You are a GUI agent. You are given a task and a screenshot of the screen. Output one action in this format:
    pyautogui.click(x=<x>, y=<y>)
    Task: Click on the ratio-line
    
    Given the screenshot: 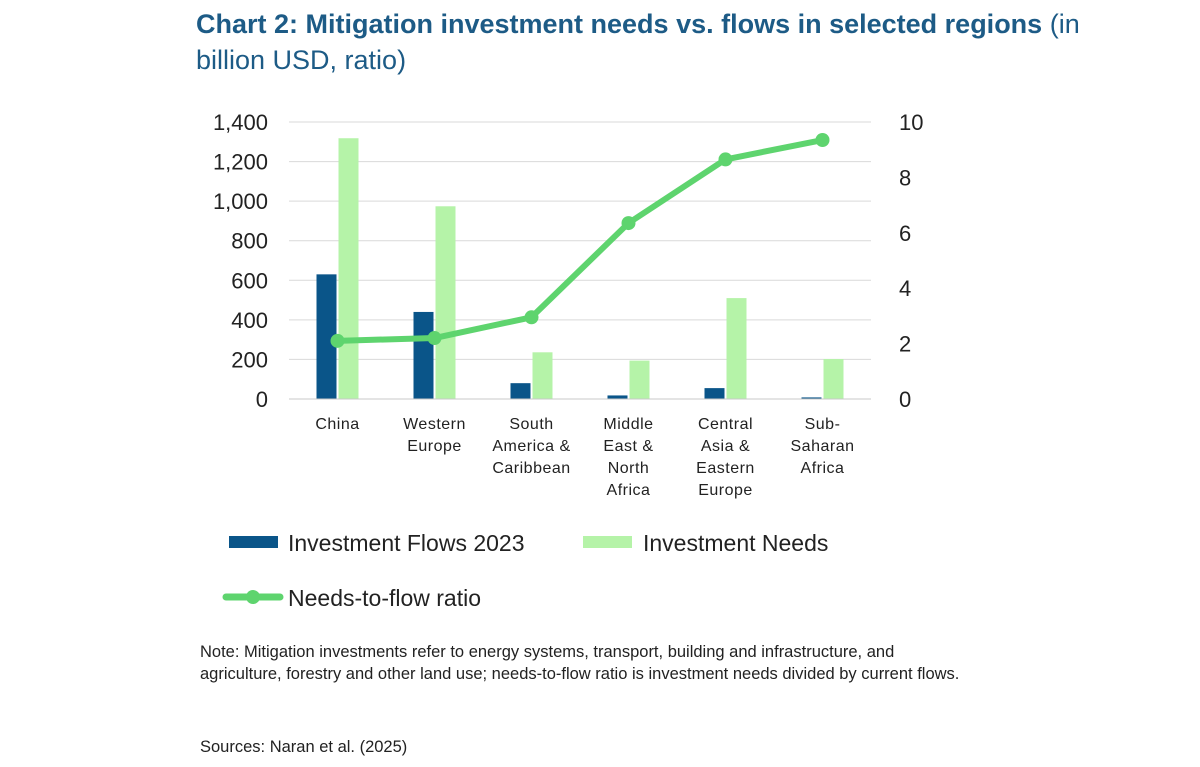 What is the action you would take?
    pyautogui.click(x=580, y=240)
    